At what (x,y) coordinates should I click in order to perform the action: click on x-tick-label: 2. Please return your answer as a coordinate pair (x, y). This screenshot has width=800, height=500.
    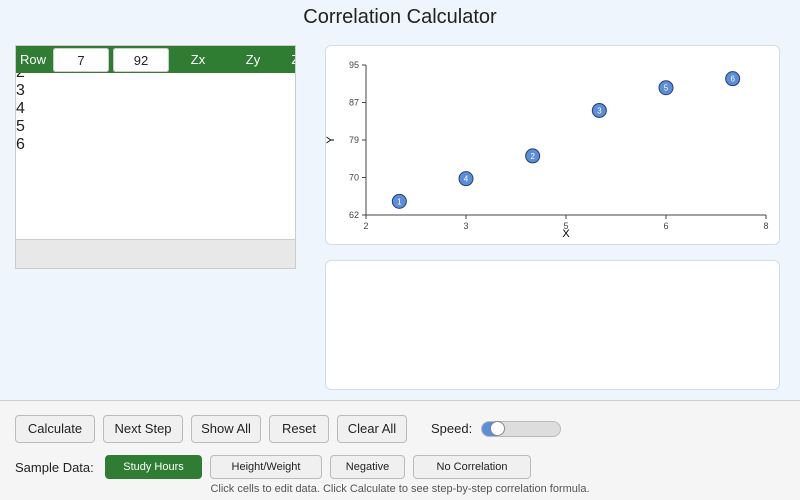
    Looking at the image, I should click on (365, 226).